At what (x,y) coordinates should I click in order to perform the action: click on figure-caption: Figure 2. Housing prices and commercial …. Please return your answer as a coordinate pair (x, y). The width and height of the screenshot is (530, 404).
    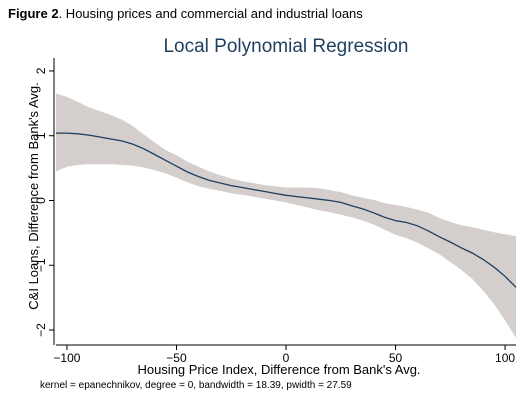
    Looking at the image, I should click on (185, 13).